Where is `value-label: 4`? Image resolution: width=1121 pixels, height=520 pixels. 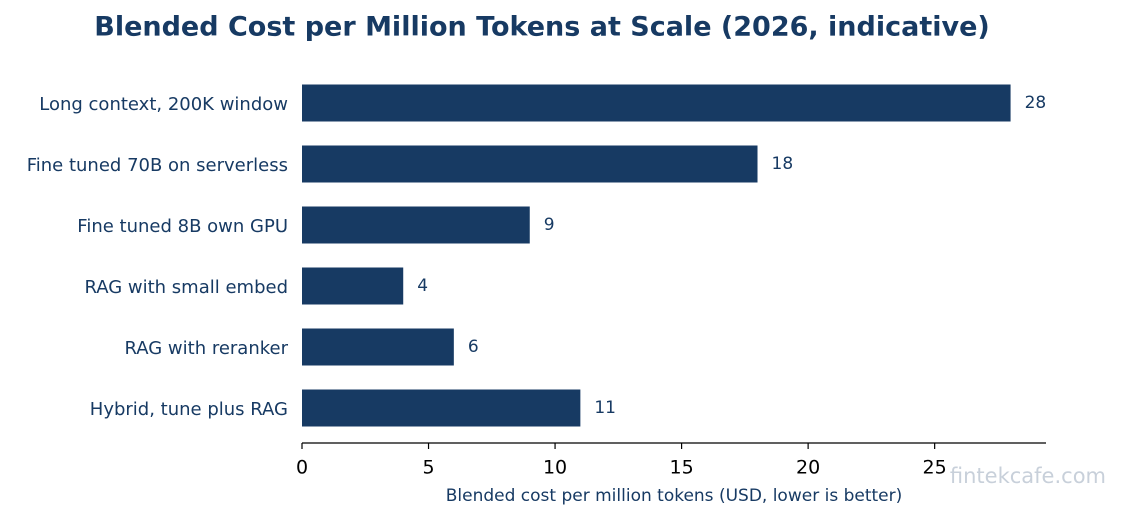
value-label: 4 is located at coordinates (422, 286).